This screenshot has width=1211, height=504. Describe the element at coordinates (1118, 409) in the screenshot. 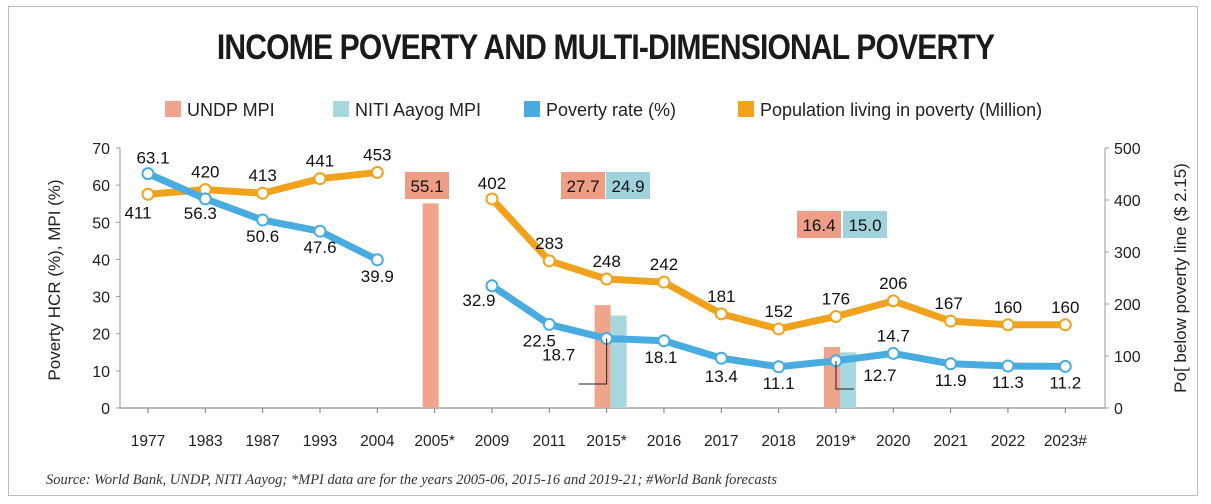

I see `y-right-tick-label: 0` at that location.